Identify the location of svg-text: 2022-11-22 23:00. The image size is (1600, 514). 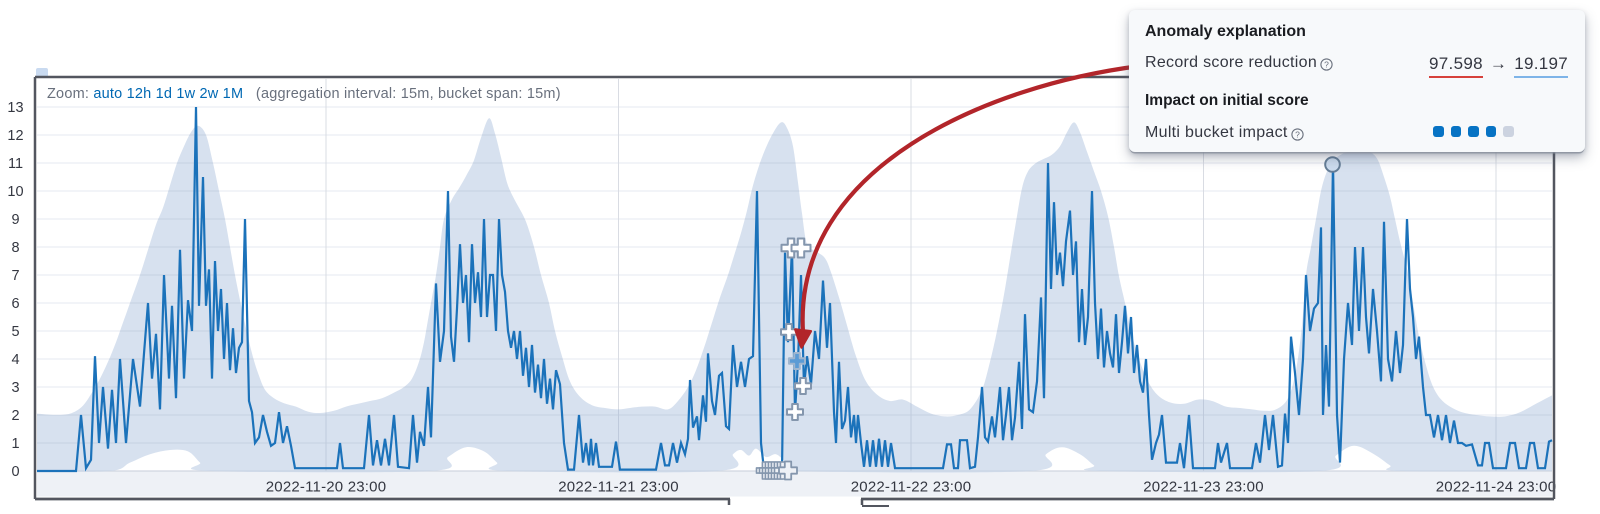
(911, 487).